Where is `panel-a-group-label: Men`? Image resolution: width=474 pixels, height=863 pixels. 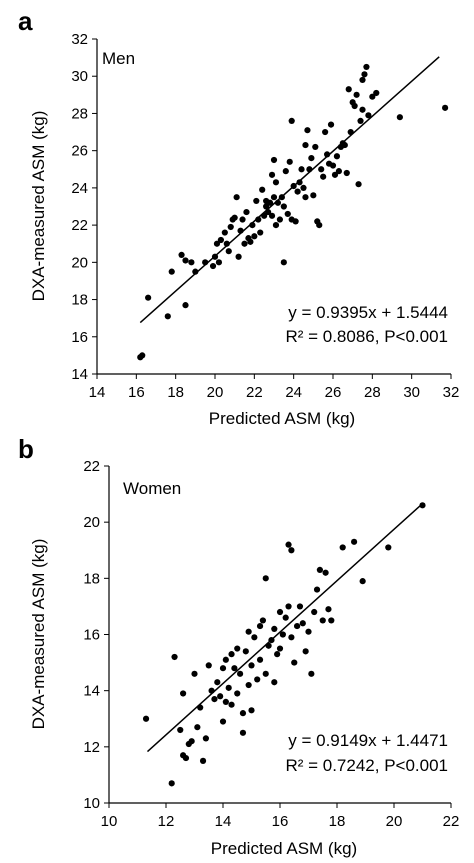
panel-a-group-label: Men is located at coordinates (118, 58).